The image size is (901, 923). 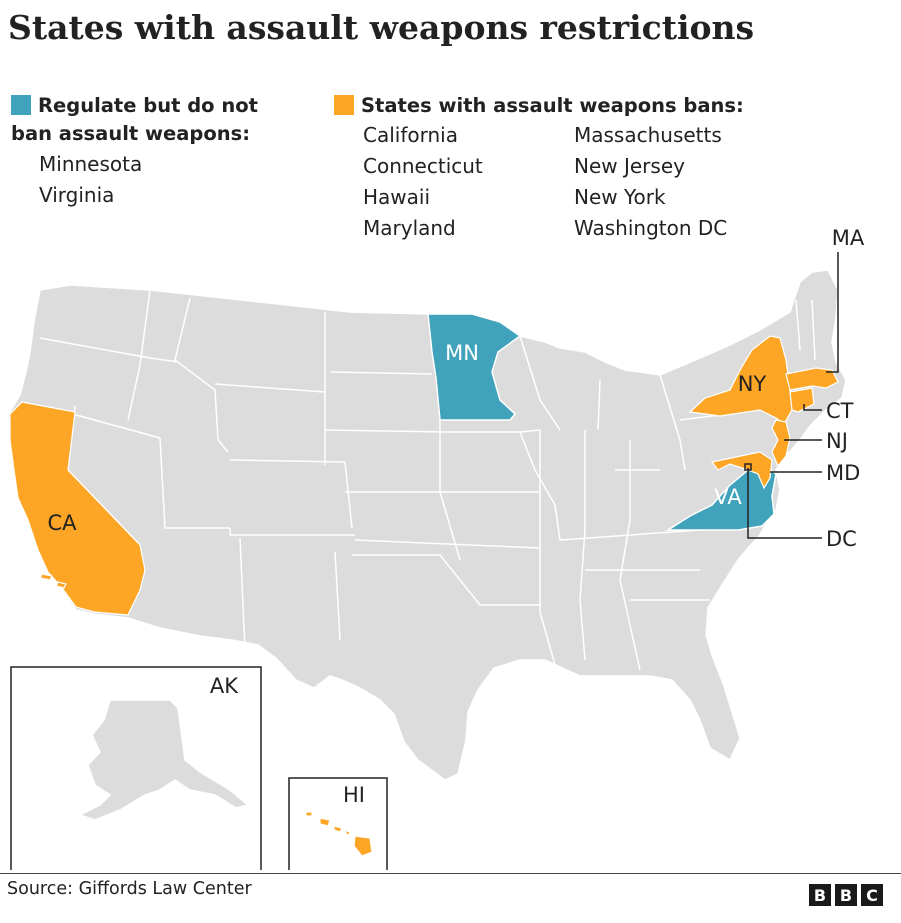 What do you see at coordinates (802, 400) in the screenshot?
I see `state-connecticut` at bounding box center [802, 400].